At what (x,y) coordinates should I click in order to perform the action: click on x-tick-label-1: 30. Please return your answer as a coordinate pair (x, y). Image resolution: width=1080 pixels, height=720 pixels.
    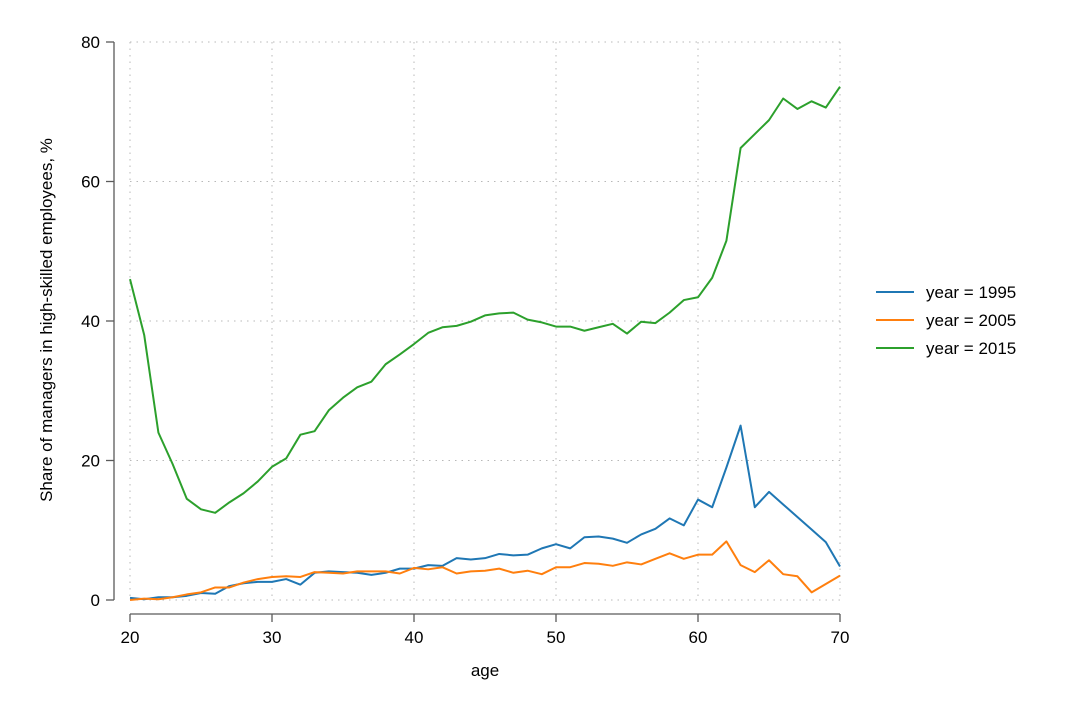
    Looking at the image, I should click on (272, 637).